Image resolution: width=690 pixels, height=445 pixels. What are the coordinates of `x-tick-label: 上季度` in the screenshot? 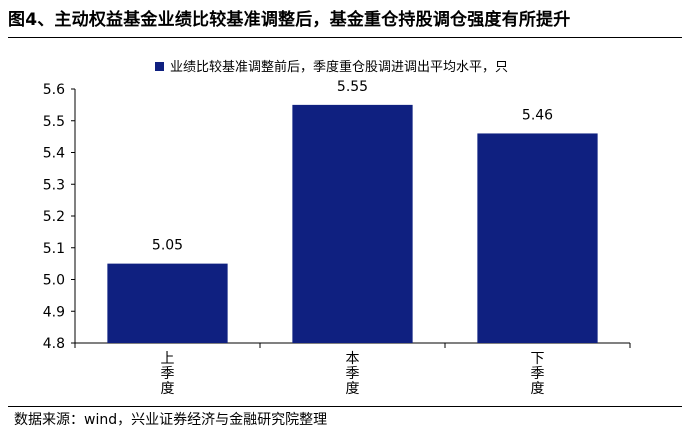 It's located at (168, 374).